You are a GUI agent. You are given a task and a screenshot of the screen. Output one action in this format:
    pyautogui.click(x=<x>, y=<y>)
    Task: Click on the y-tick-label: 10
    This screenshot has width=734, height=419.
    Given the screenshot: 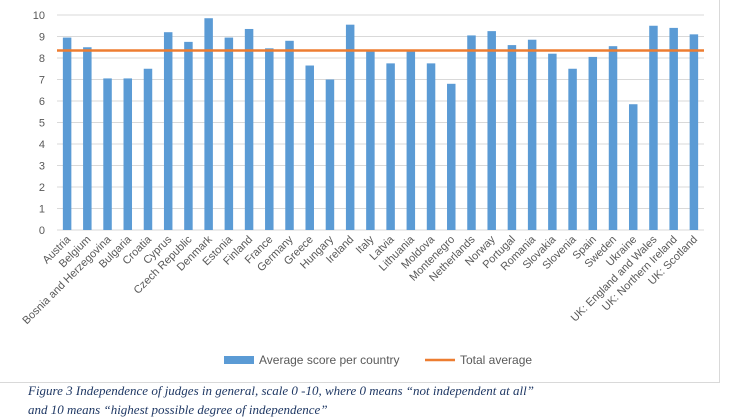 What is the action you would take?
    pyautogui.click(x=39, y=16)
    